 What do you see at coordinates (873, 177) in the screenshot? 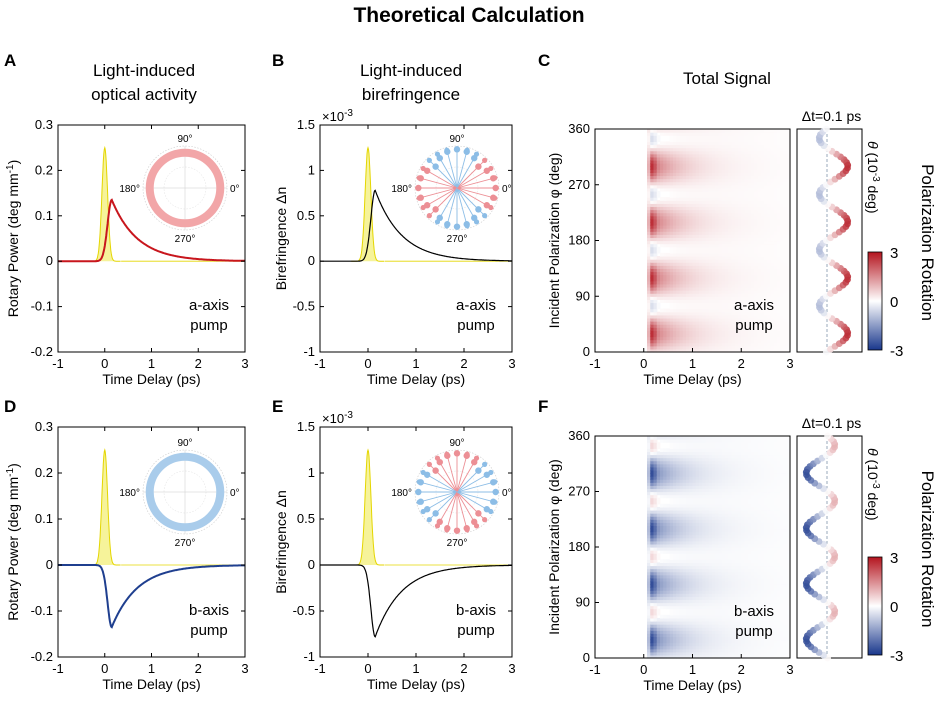
I see `slice-axis-label: θ (10-3 deg)` at bounding box center [873, 177].